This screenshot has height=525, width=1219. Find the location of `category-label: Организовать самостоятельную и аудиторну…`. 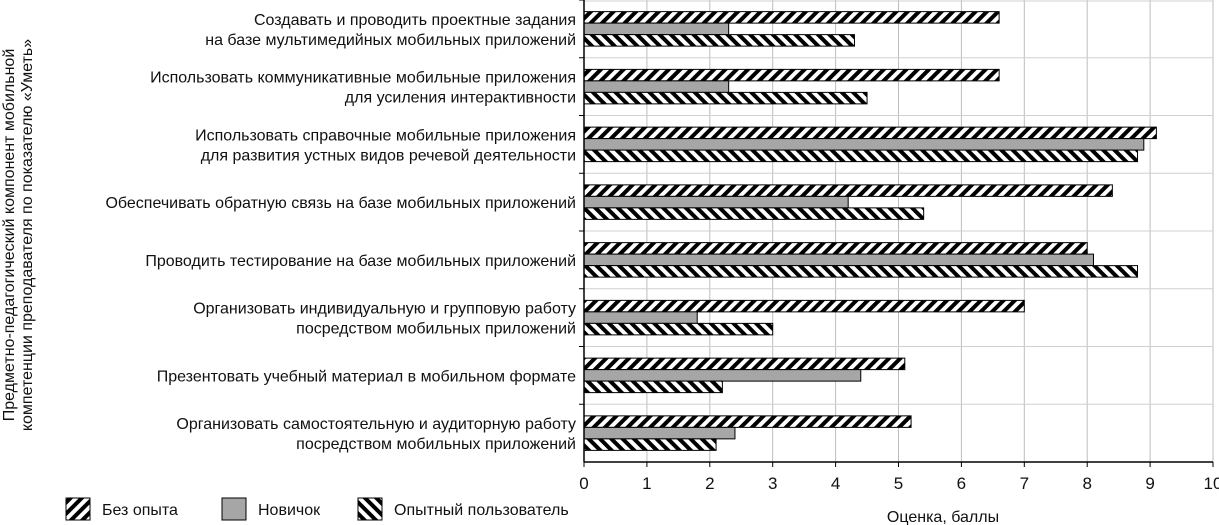

category-label: Организовать самостоятельную и аудиторну… is located at coordinates (376, 424).